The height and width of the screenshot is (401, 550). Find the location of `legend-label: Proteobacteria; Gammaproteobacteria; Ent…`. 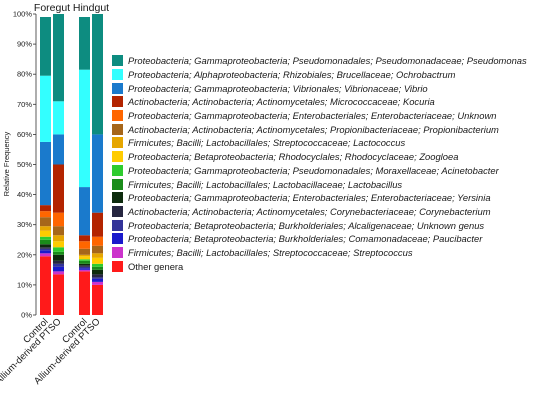

legend-label: Proteobacteria; Gammaproteobacteria; Ent… is located at coordinates (309, 198).